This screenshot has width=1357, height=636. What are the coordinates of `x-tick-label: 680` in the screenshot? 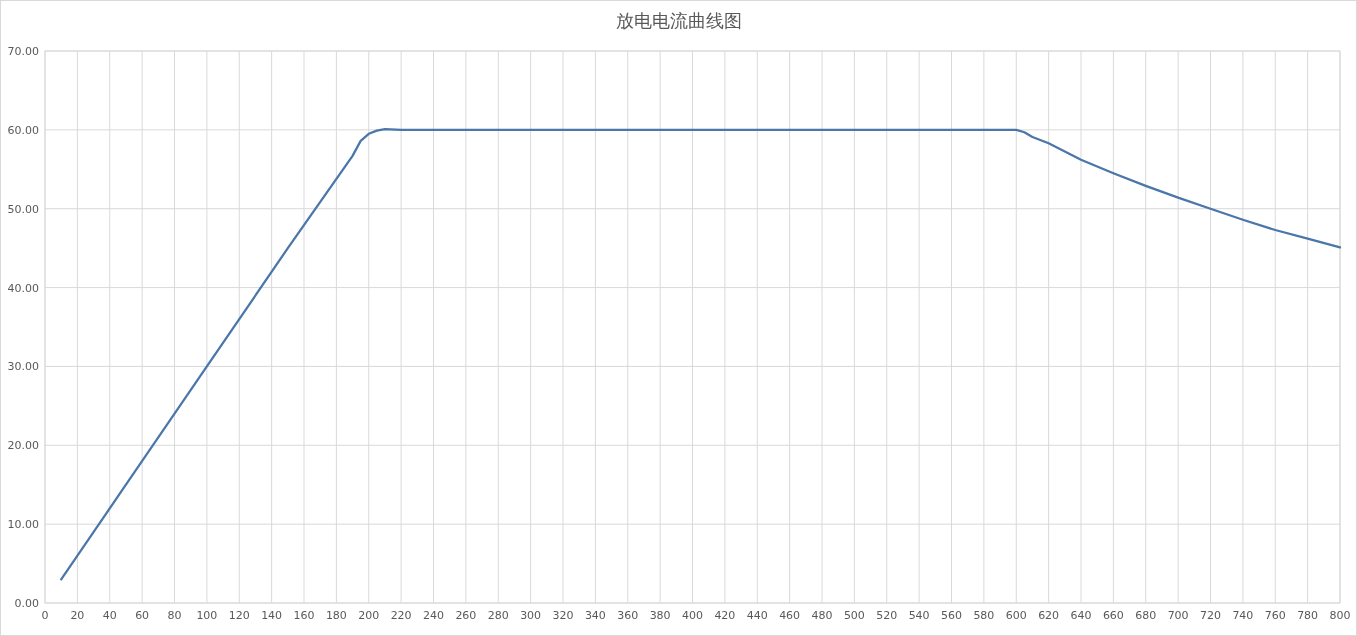 It's located at (1146, 615).